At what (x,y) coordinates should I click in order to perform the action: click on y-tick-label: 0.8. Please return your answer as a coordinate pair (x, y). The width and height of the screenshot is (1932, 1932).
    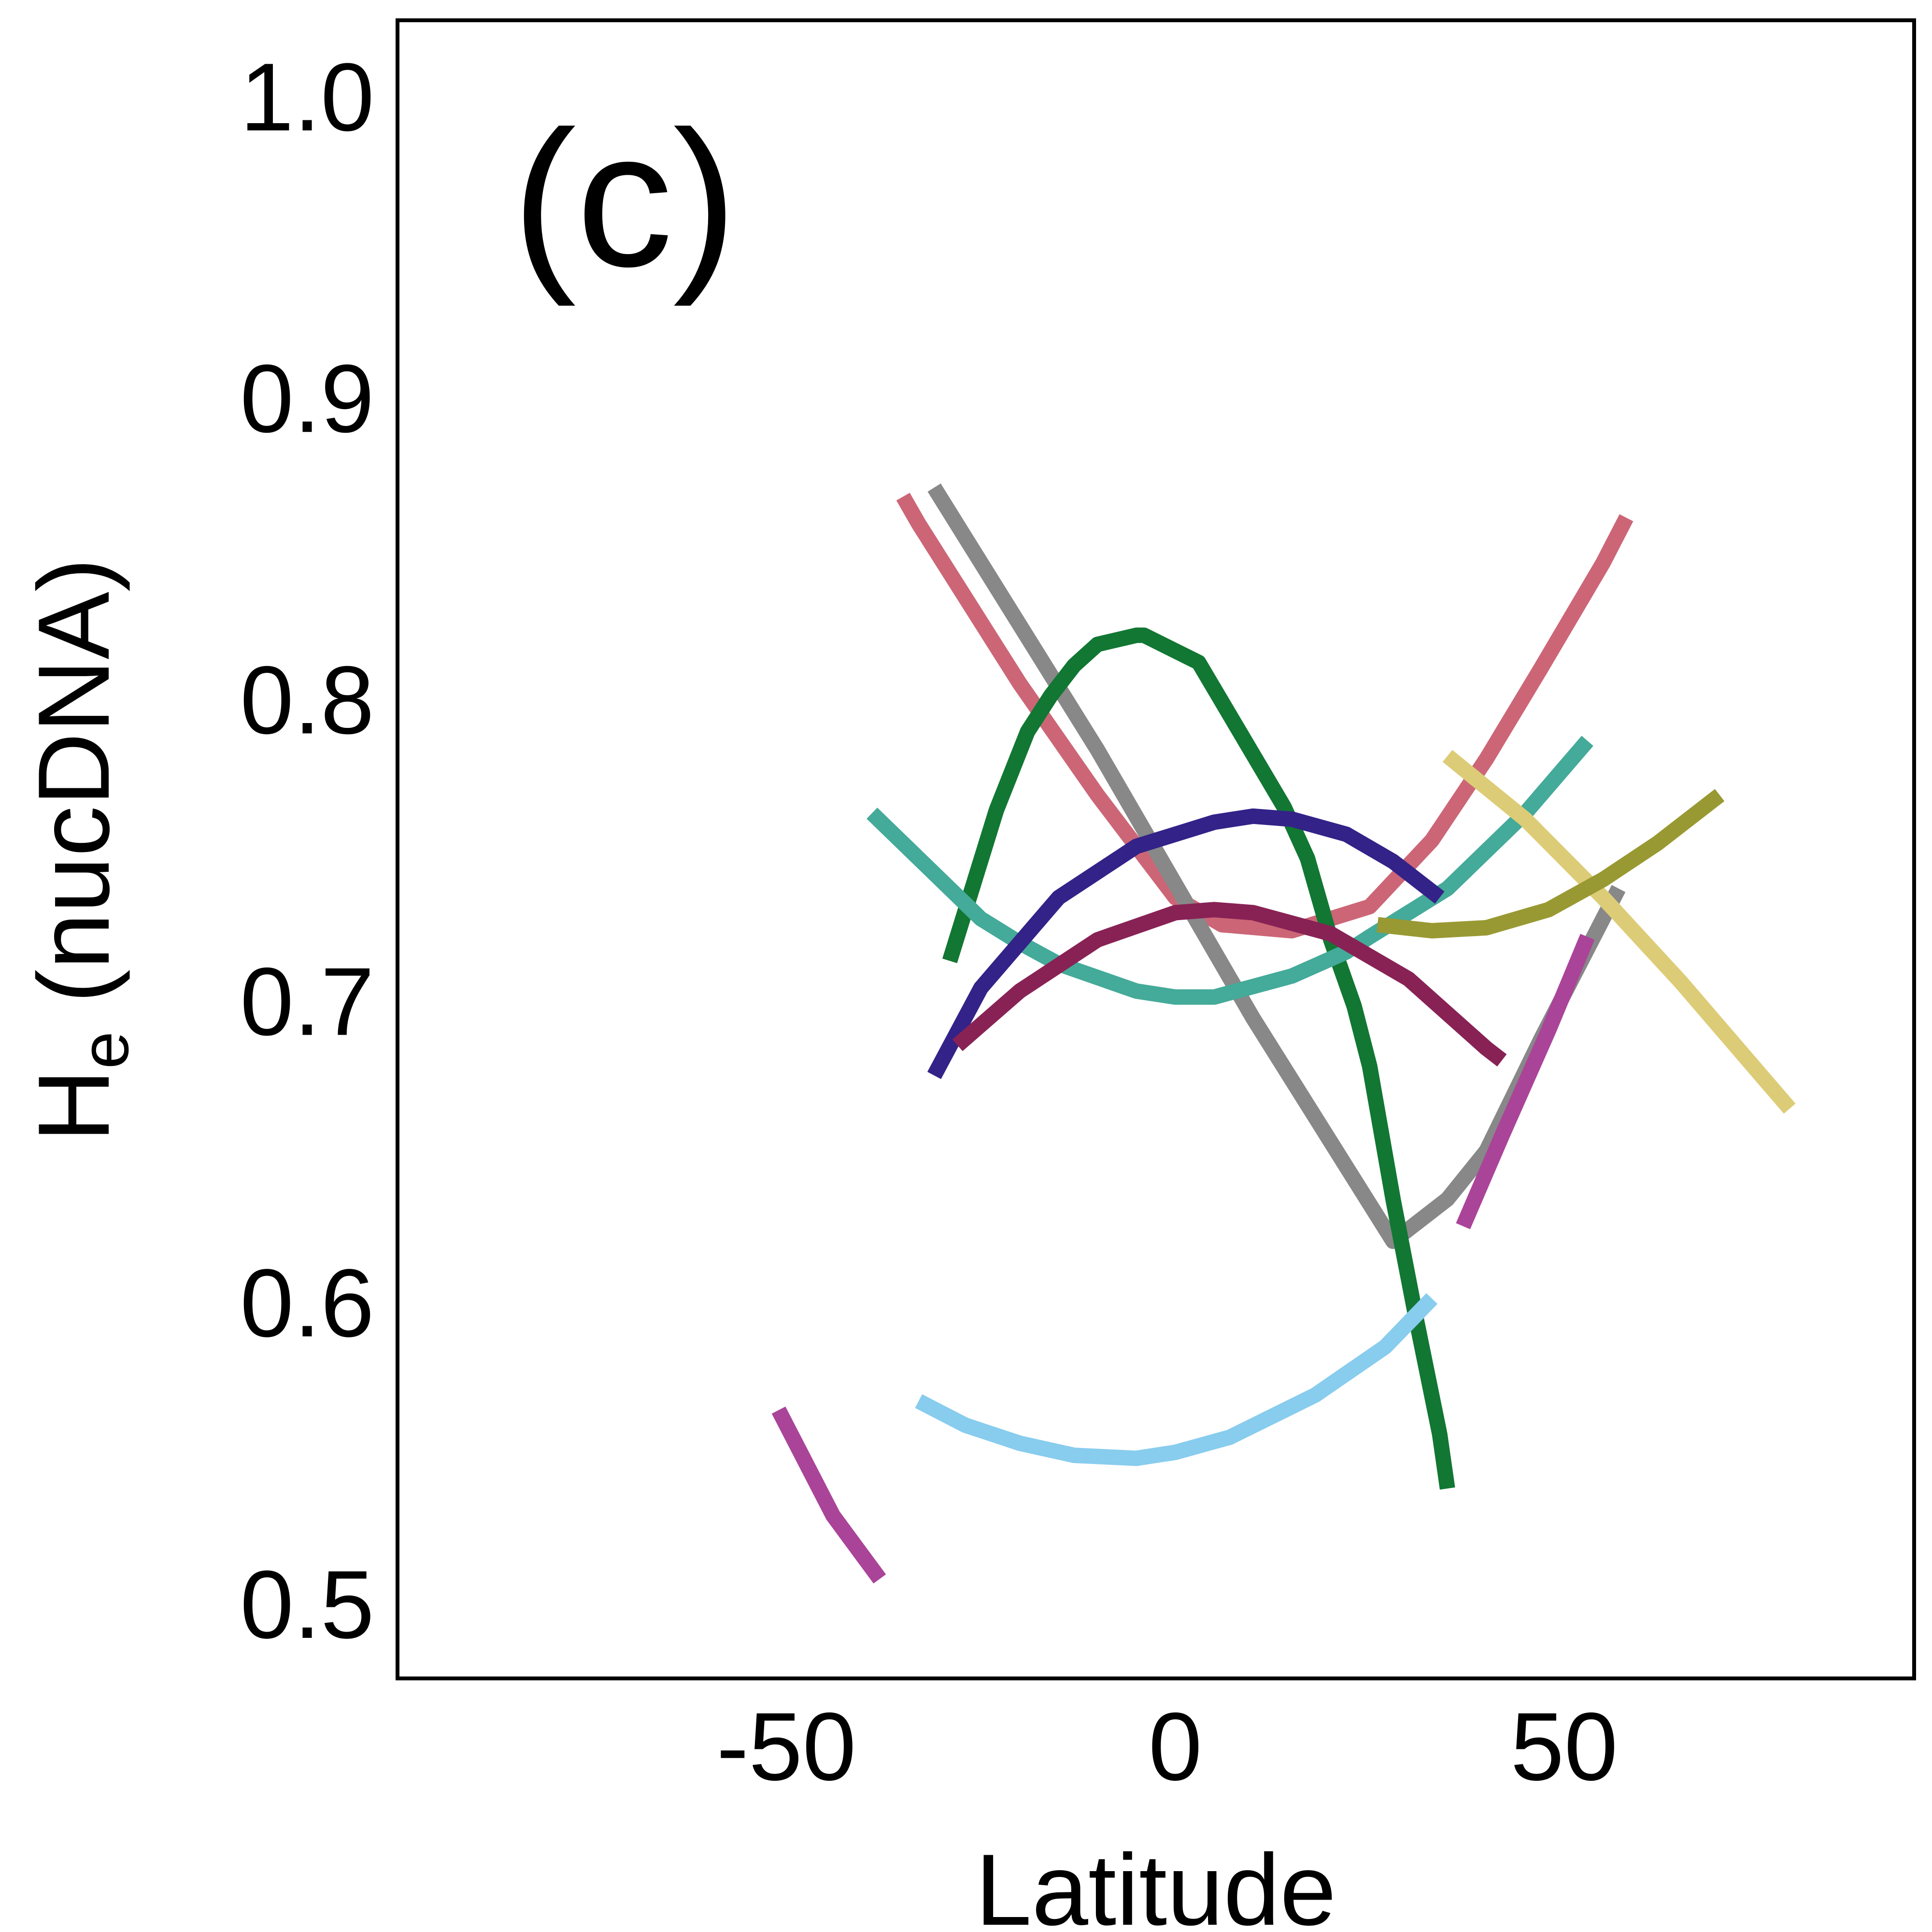
    Looking at the image, I should click on (307, 700).